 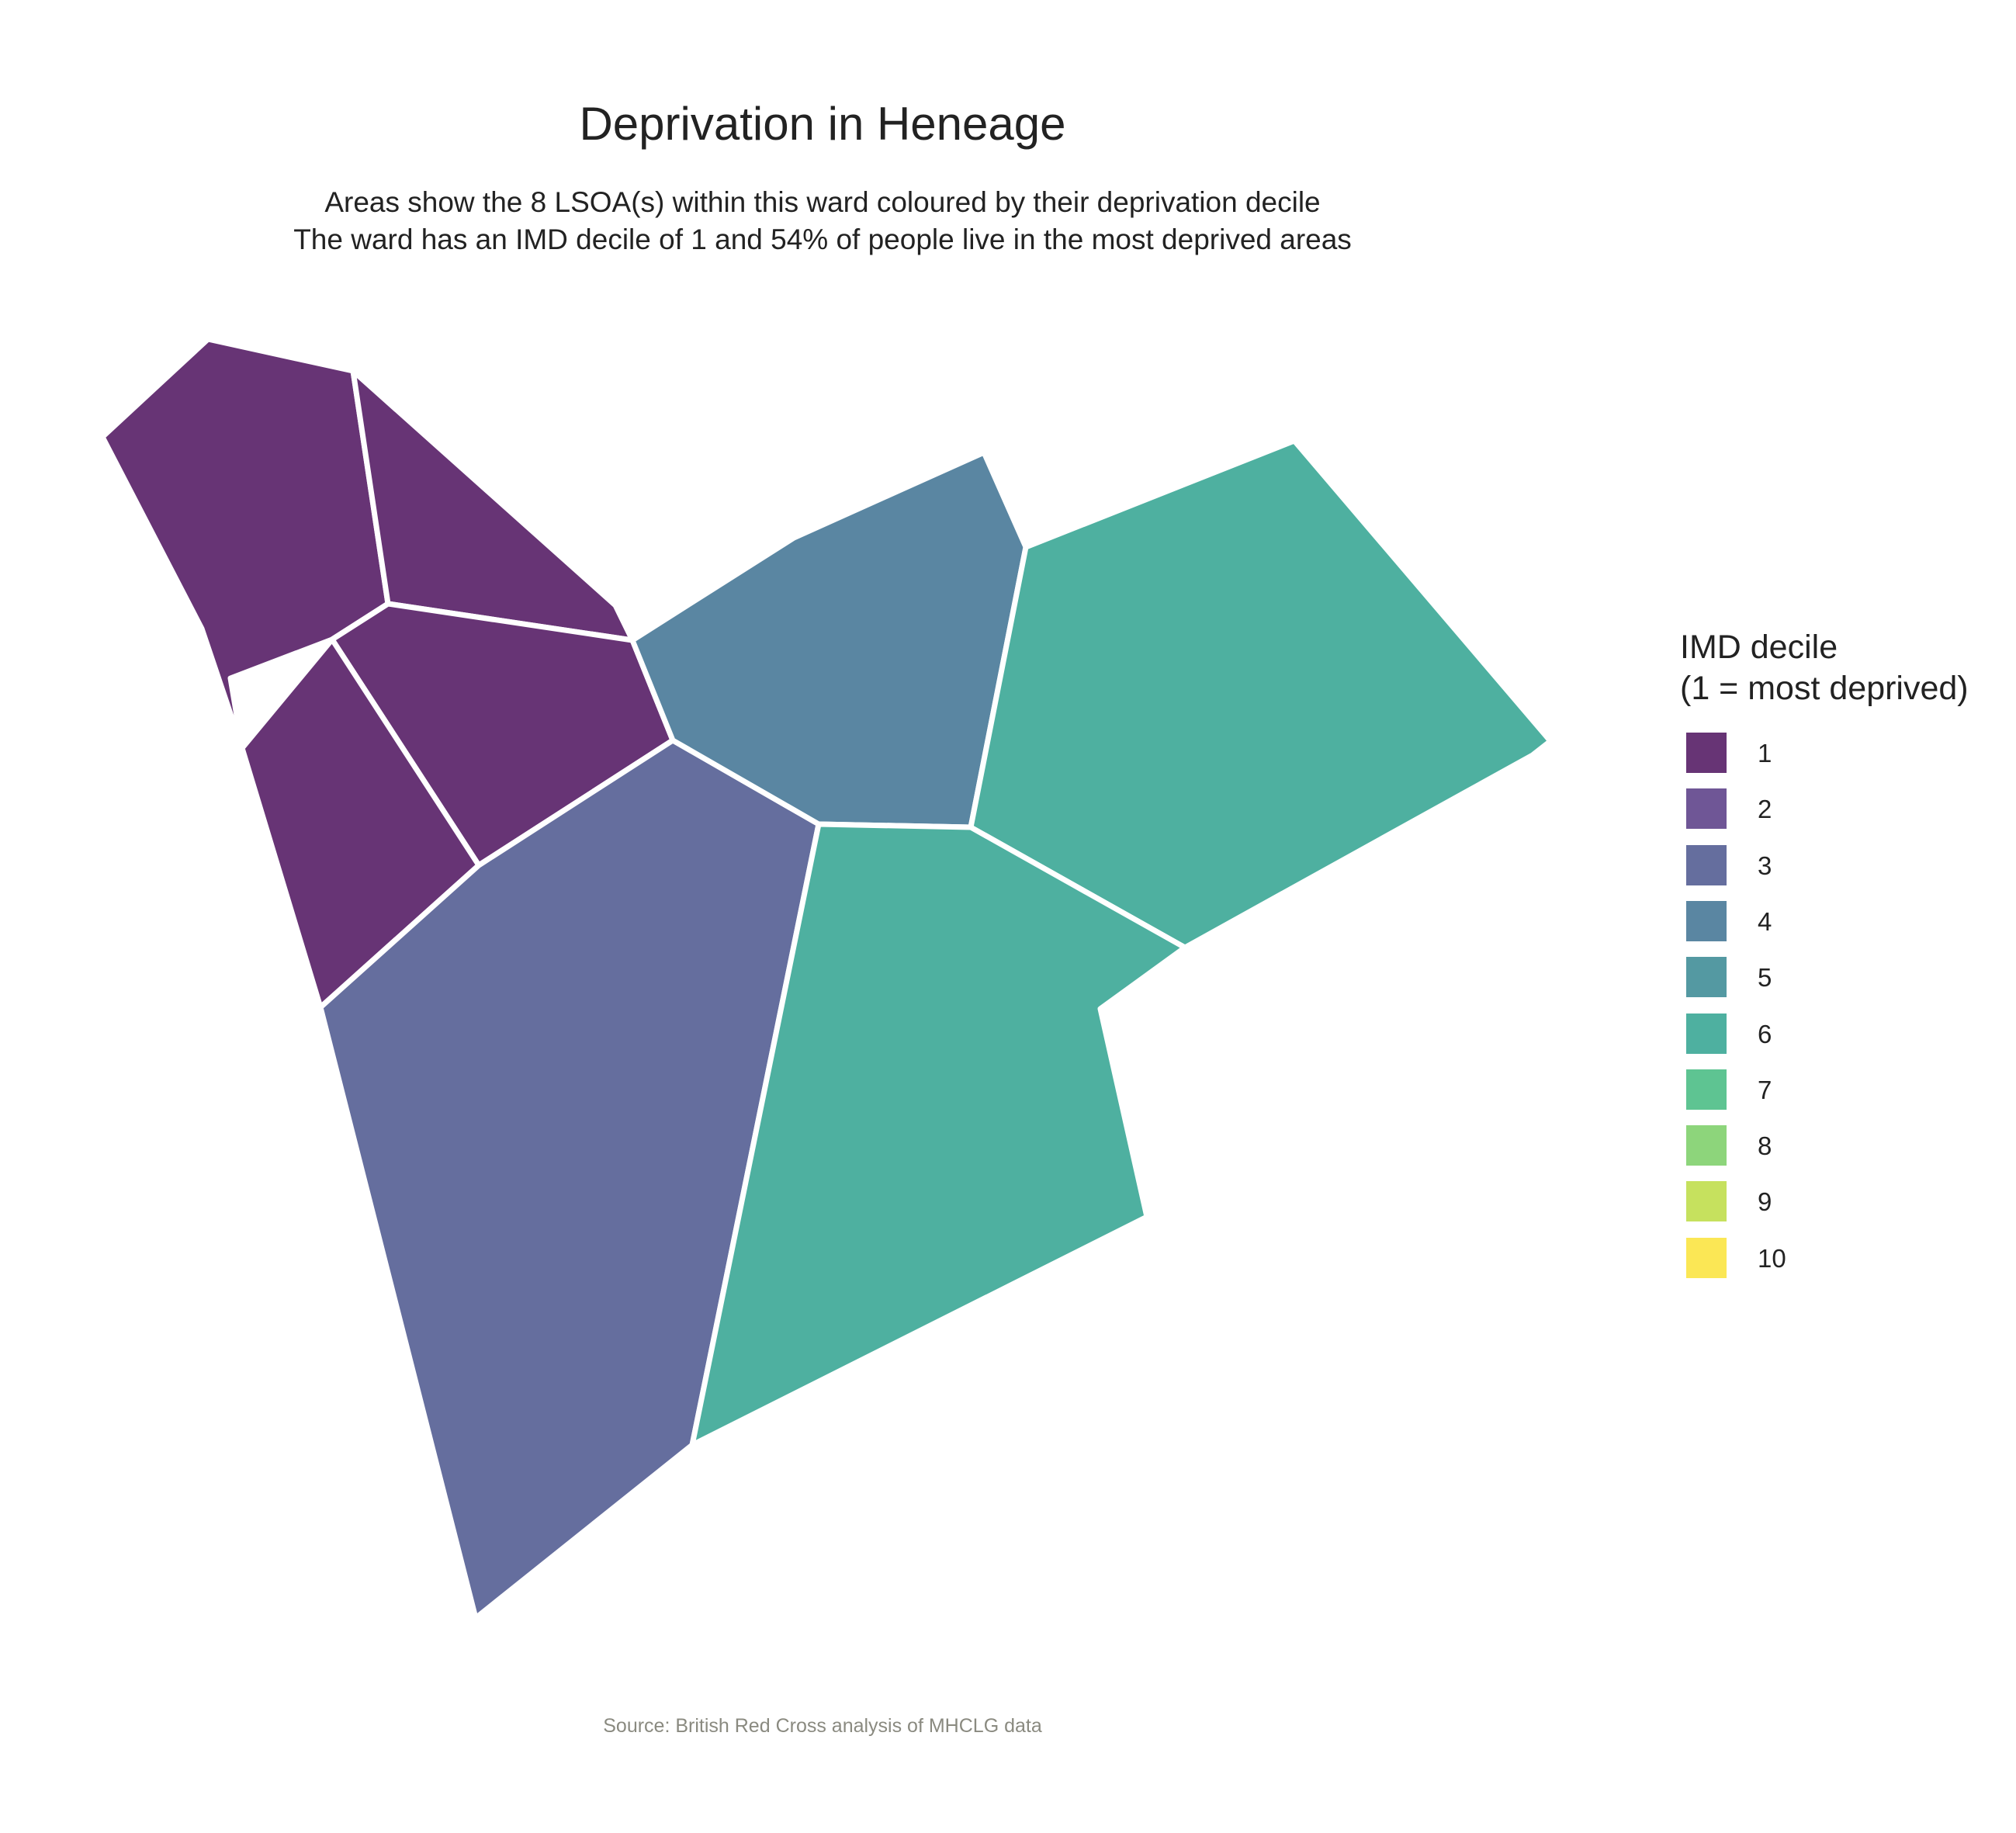 What do you see at coordinates (1803, 809) in the screenshot?
I see `legend-item: 2` at bounding box center [1803, 809].